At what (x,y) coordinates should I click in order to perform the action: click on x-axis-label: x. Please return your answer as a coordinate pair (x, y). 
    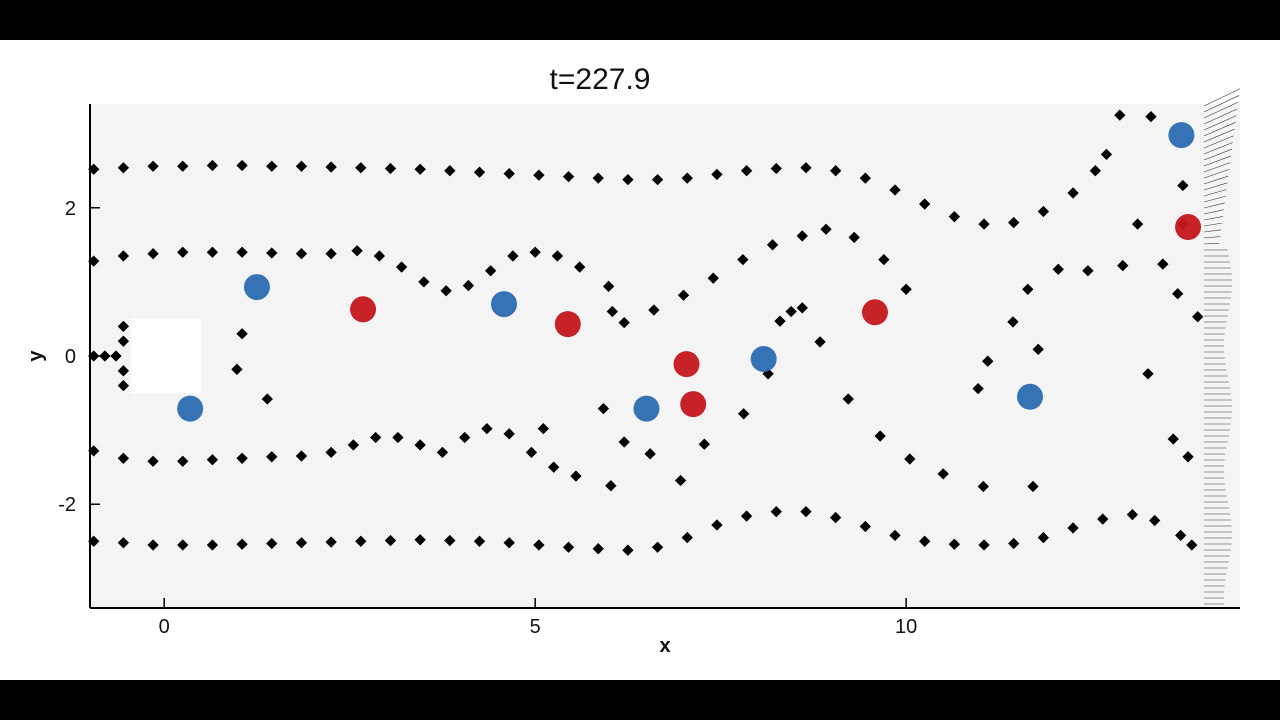
    Looking at the image, I should click on (664, 646).